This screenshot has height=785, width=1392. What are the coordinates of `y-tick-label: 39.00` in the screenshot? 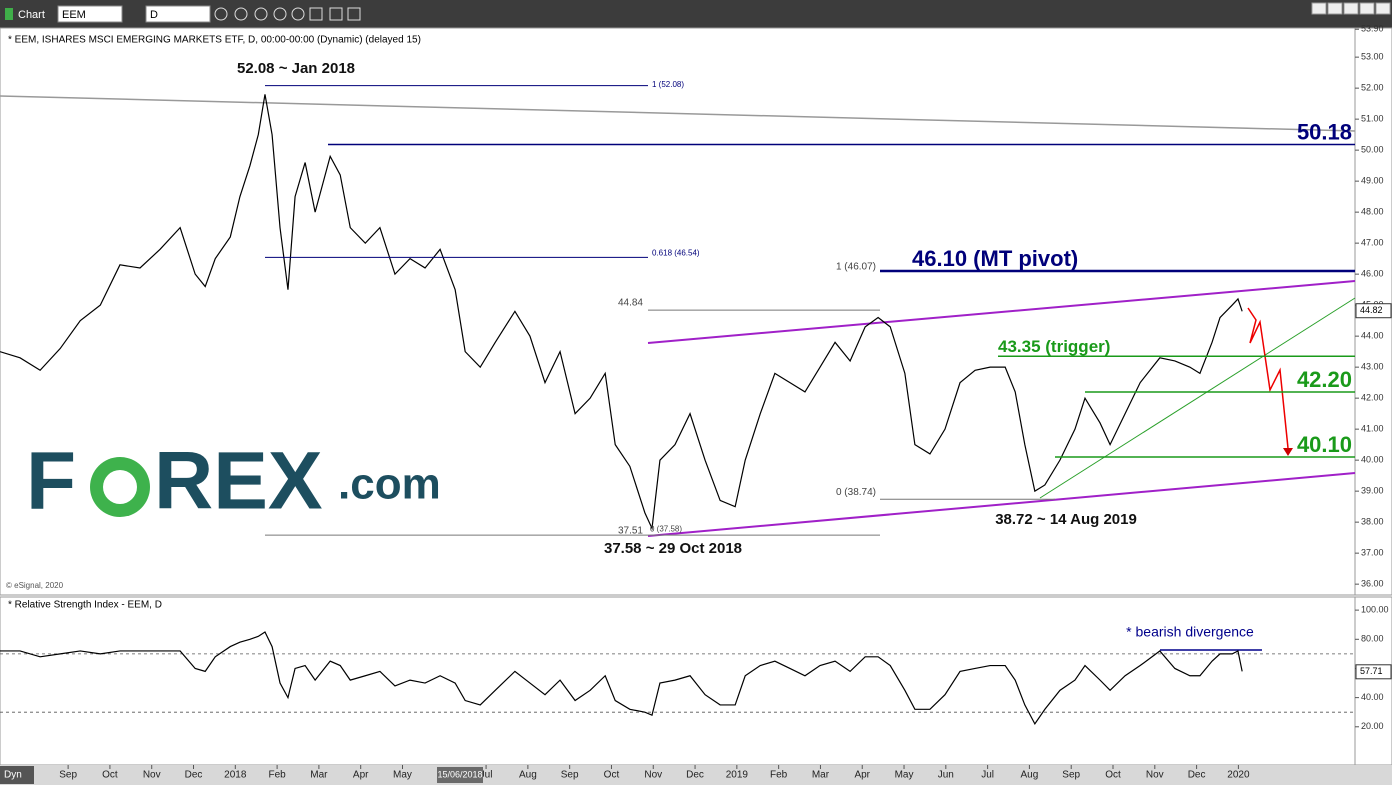 It's located at (1372, 491).